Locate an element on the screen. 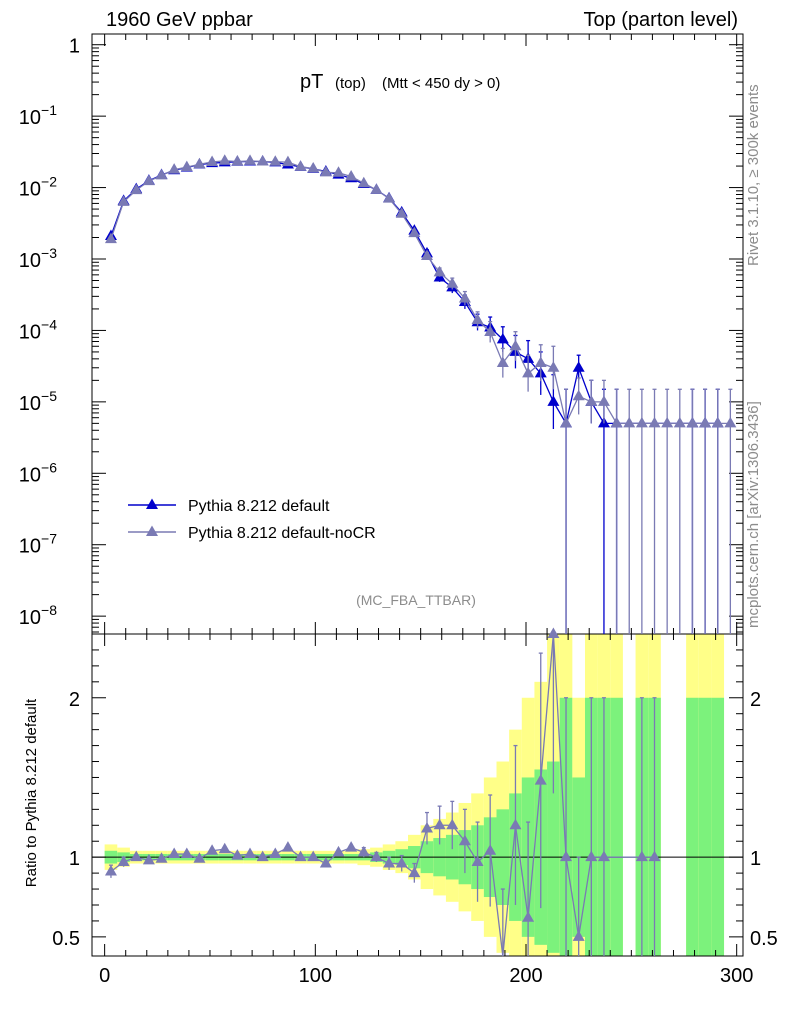 The image size is (786, 1024). x-tick-label: 300 is located at coordinates (736, 976).